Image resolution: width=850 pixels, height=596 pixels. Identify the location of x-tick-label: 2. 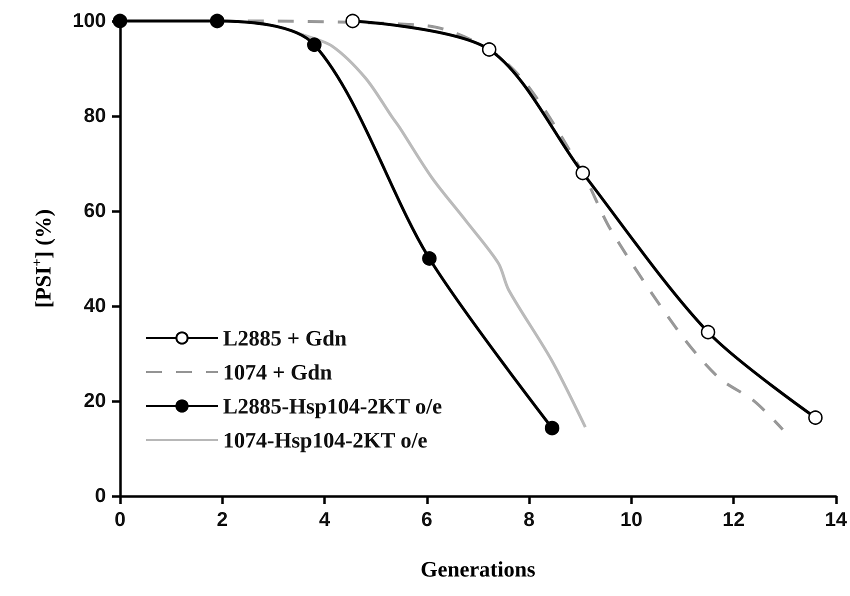
(222, 520).